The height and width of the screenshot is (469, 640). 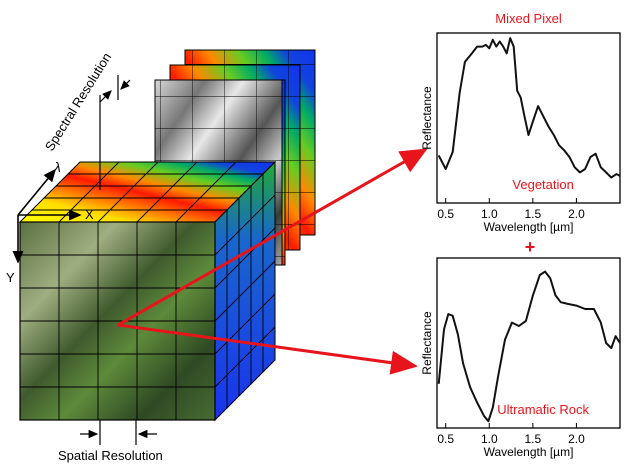 I want to click on spectral-resolution-label: Spectral Resolution, so click(x=78, y=102).